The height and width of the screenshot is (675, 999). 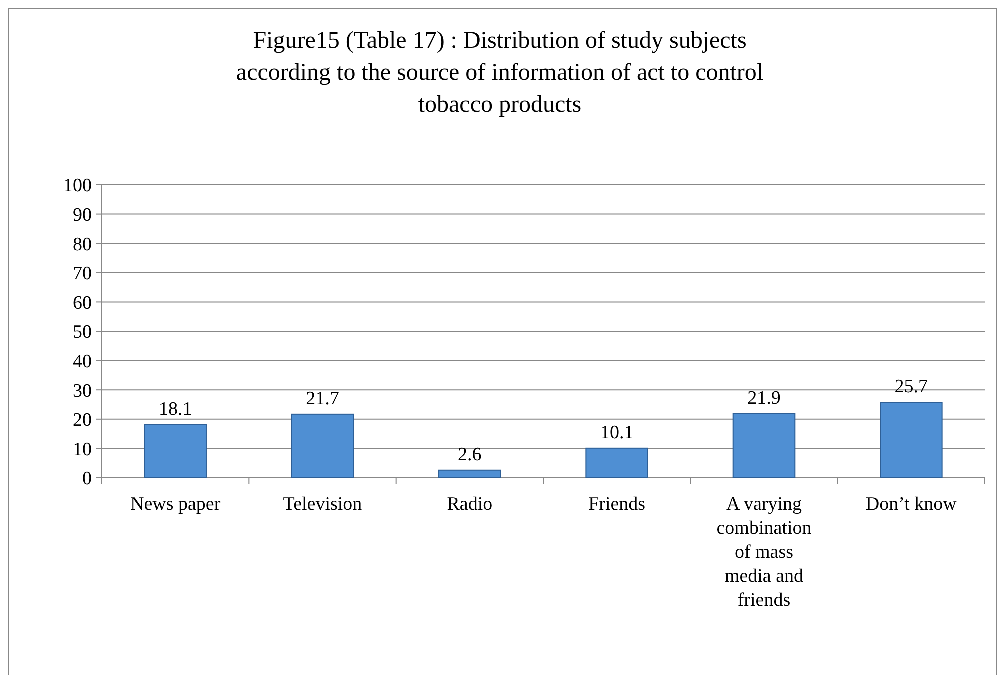 What do you see at coordinates (82, 274) in the screenshot?
I see `y-tick-label: 70` at bounding box center [82, 274].